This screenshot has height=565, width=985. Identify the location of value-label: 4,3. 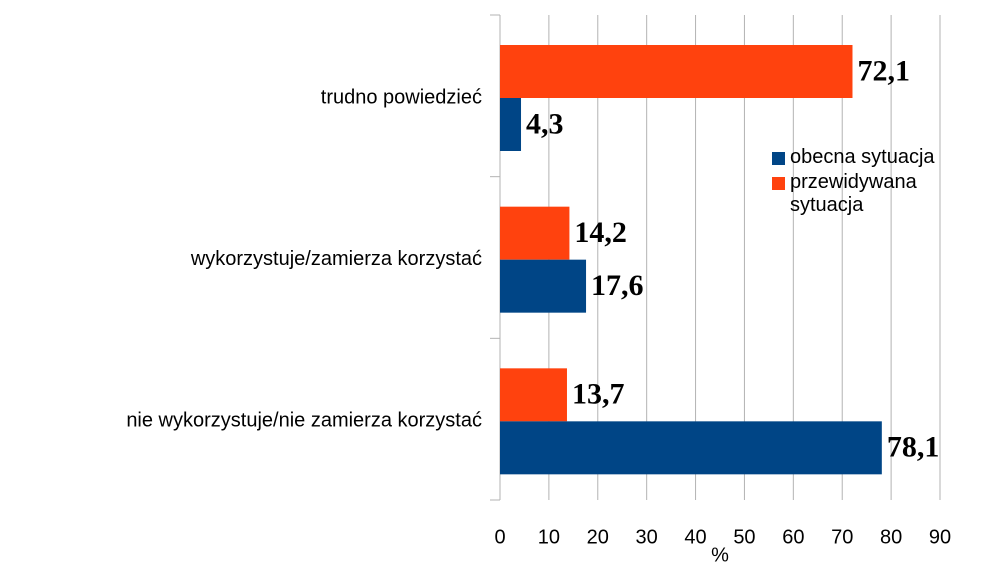
(545, 123).